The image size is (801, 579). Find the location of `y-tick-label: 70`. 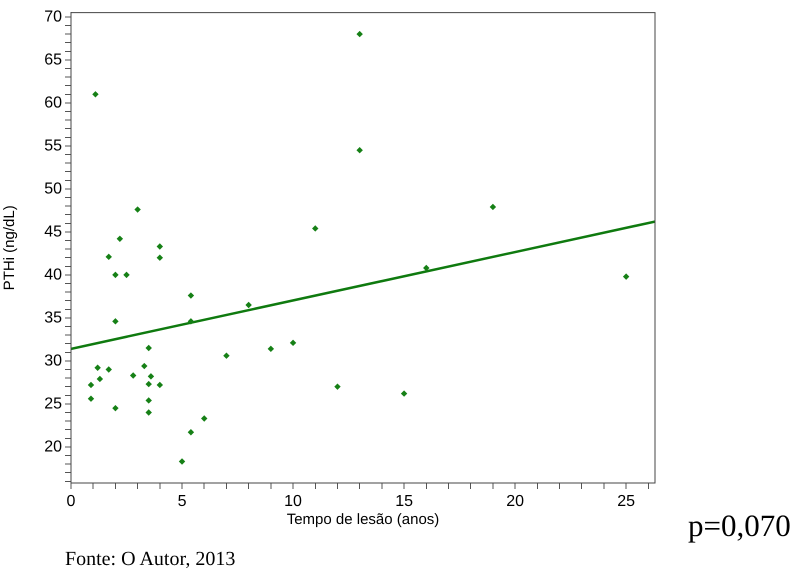

y-tick-label: 70 is located at coordinates (53, 17).